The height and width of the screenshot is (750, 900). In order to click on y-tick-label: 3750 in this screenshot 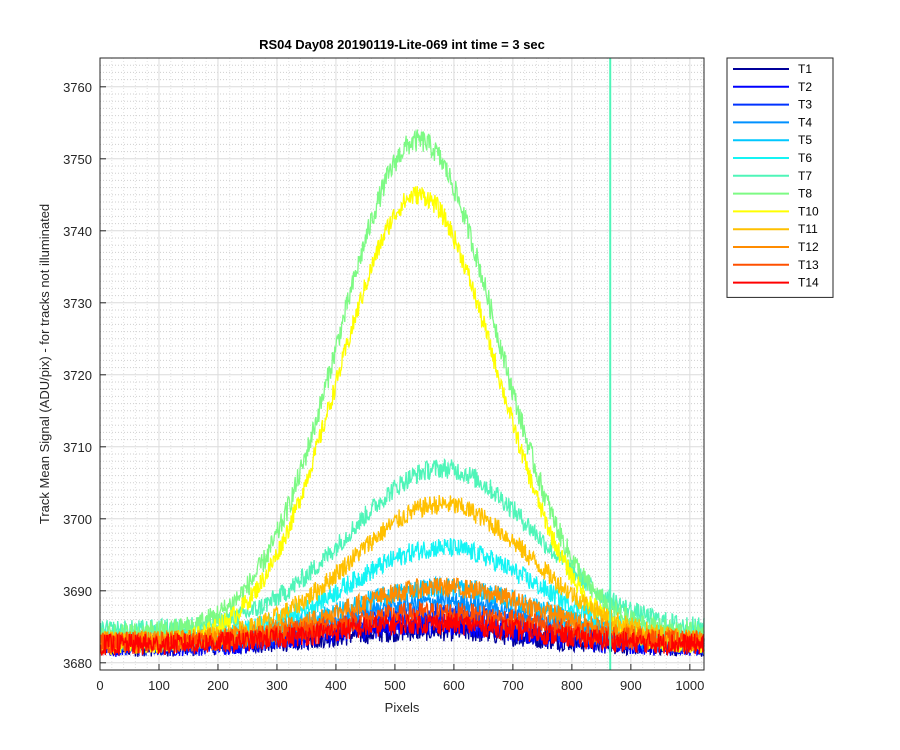, I will do `click(77, 159)`.